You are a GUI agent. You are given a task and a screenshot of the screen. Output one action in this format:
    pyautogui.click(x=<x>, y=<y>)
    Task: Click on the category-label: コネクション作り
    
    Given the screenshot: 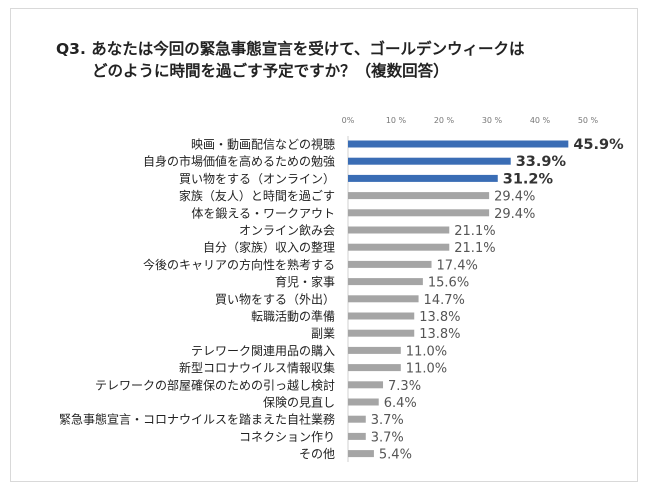 What is the action you would take?
    pyautogui.click(x=287, y=437)
    